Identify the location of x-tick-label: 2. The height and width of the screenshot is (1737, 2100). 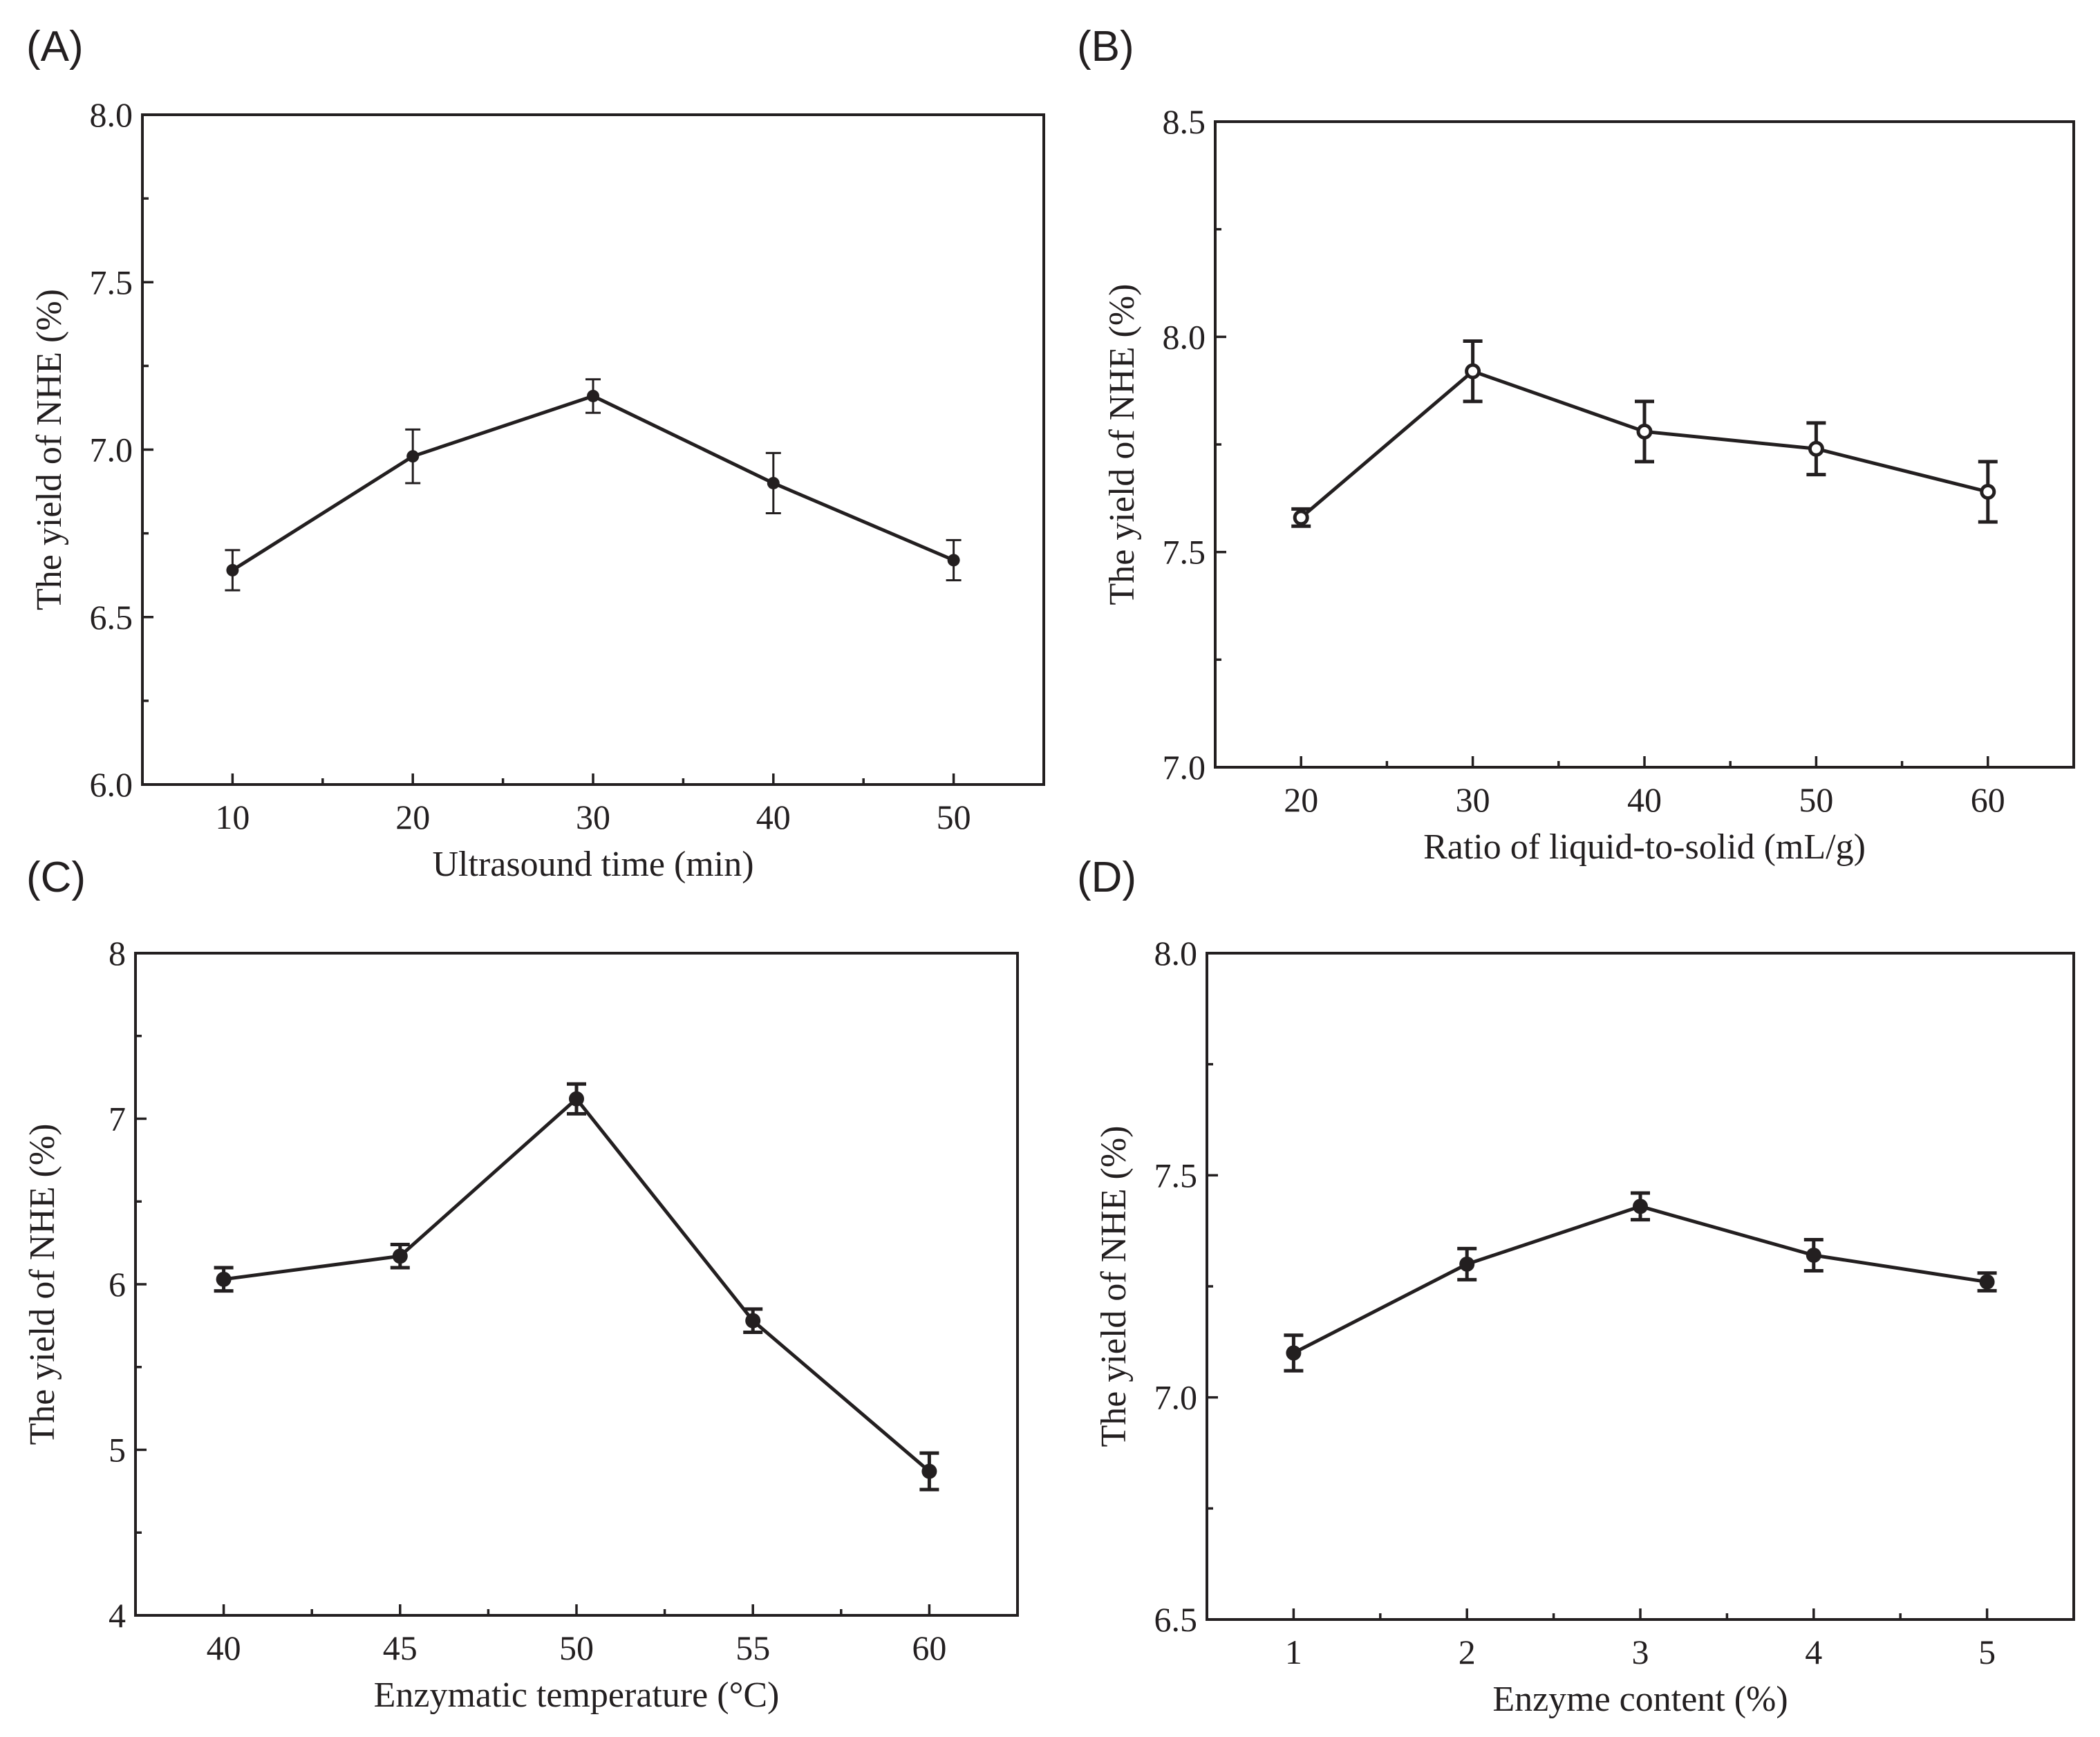
(1468, 1652).